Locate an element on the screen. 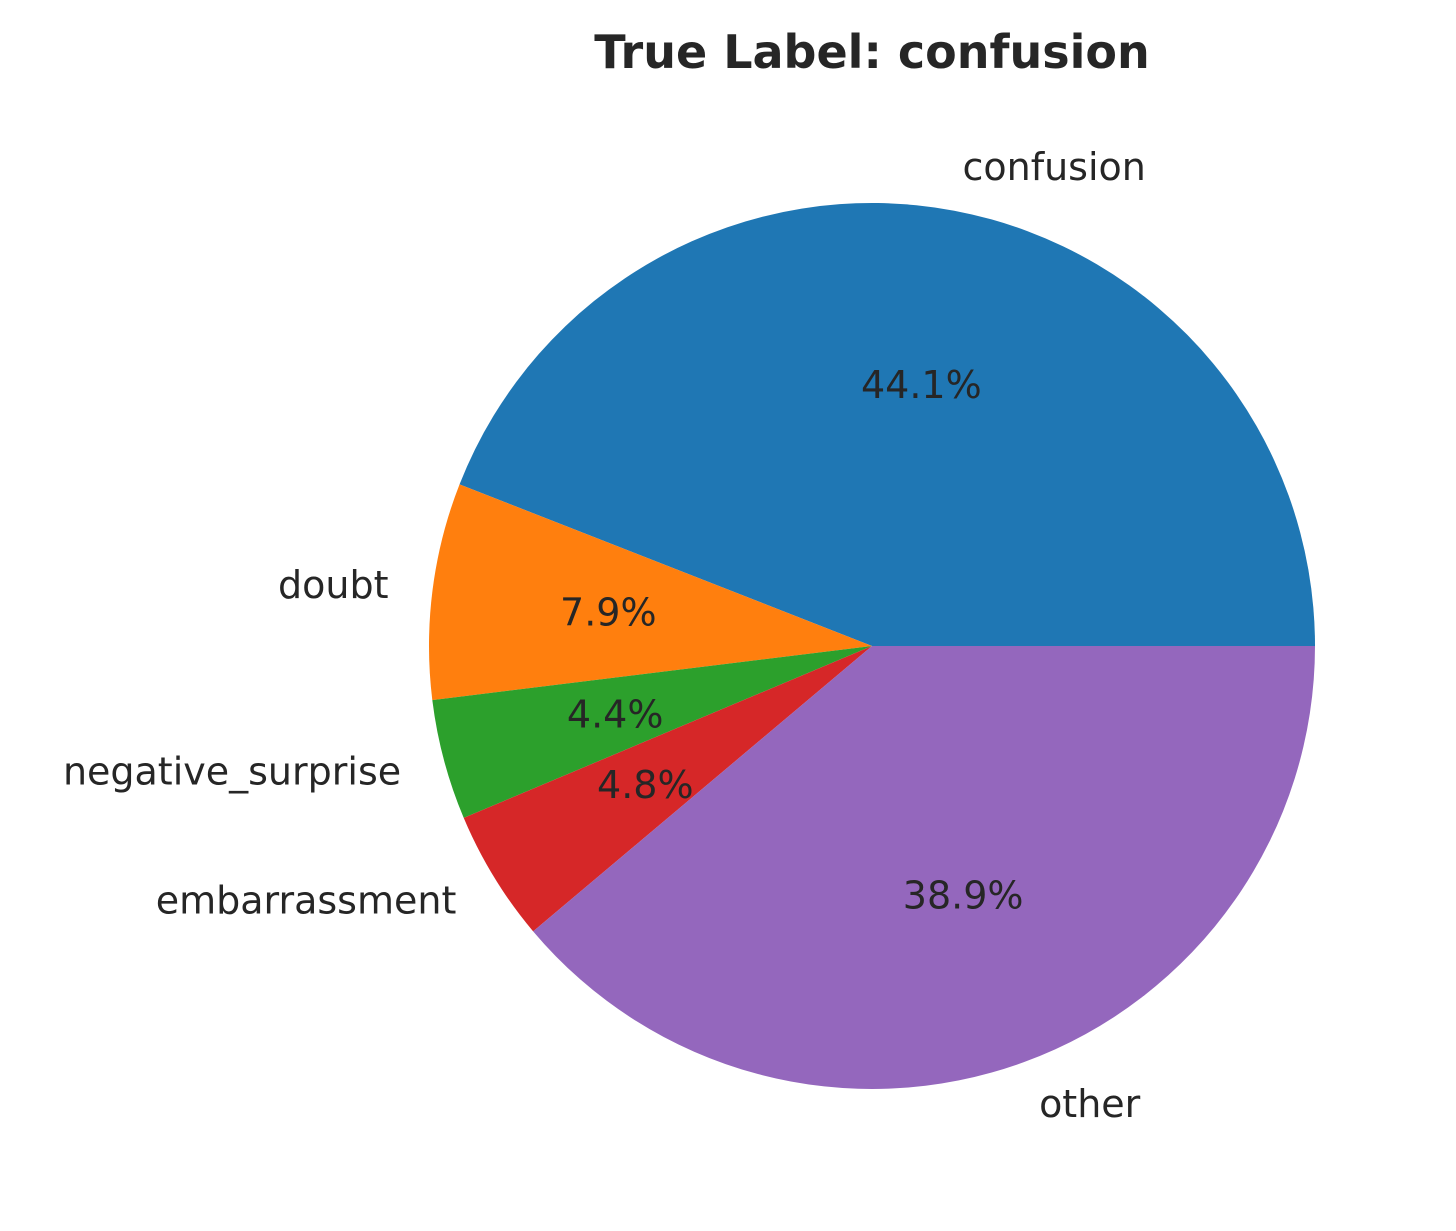 The height and width of the screenshot is (1231, 1456). pct-label-doubt: 7.9% is located at coordinates (608, 613).